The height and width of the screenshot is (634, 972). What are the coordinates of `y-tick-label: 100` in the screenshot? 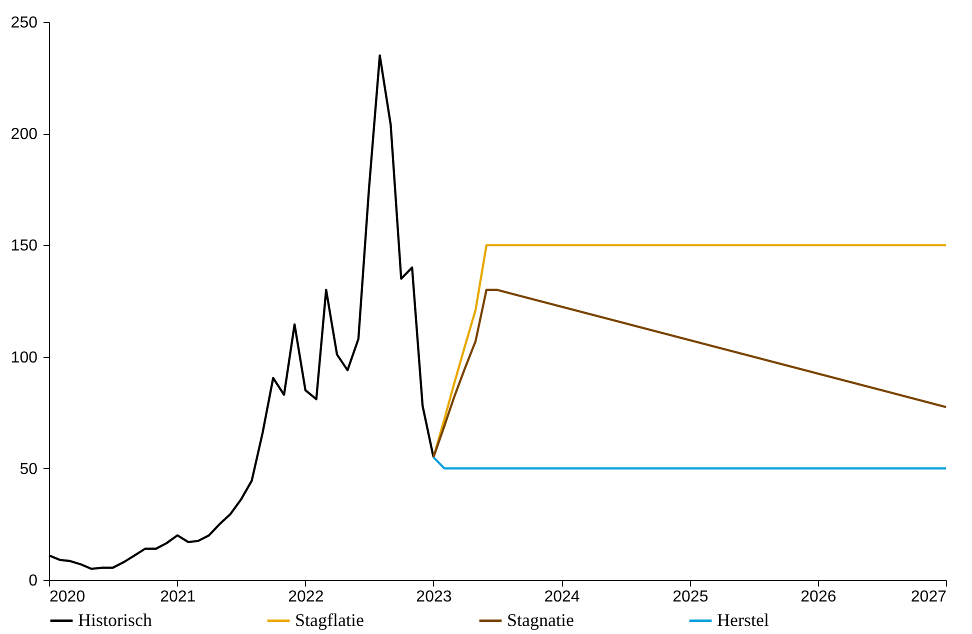 It's located at (24, 357).